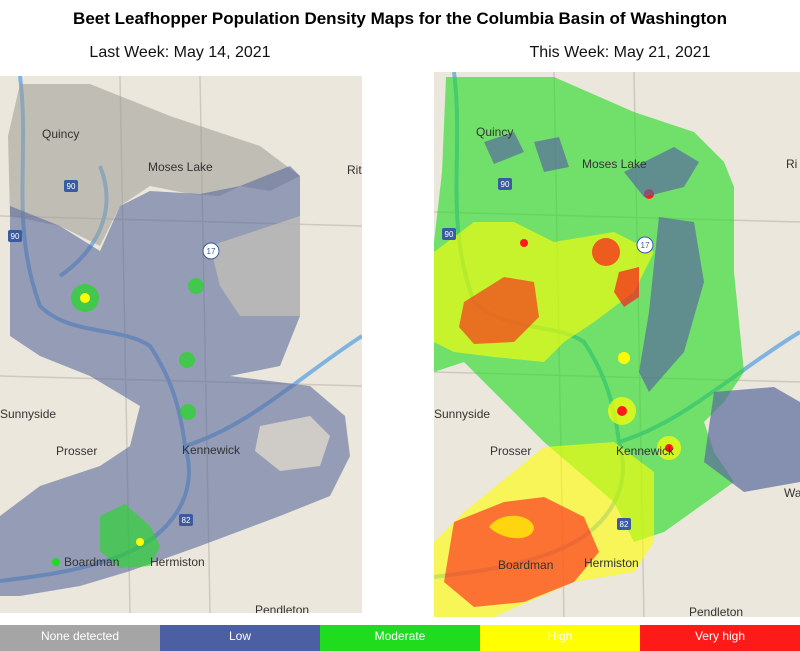 Image resolution: width=800 pixels, height=651 pixels. I want to click on legend-label: Low, so click(240, 636).